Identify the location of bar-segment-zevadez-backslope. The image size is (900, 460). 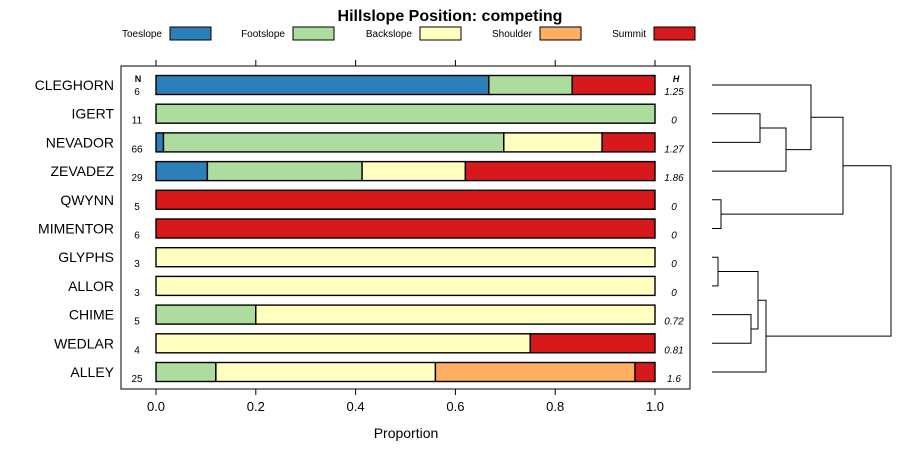
(414, 171).